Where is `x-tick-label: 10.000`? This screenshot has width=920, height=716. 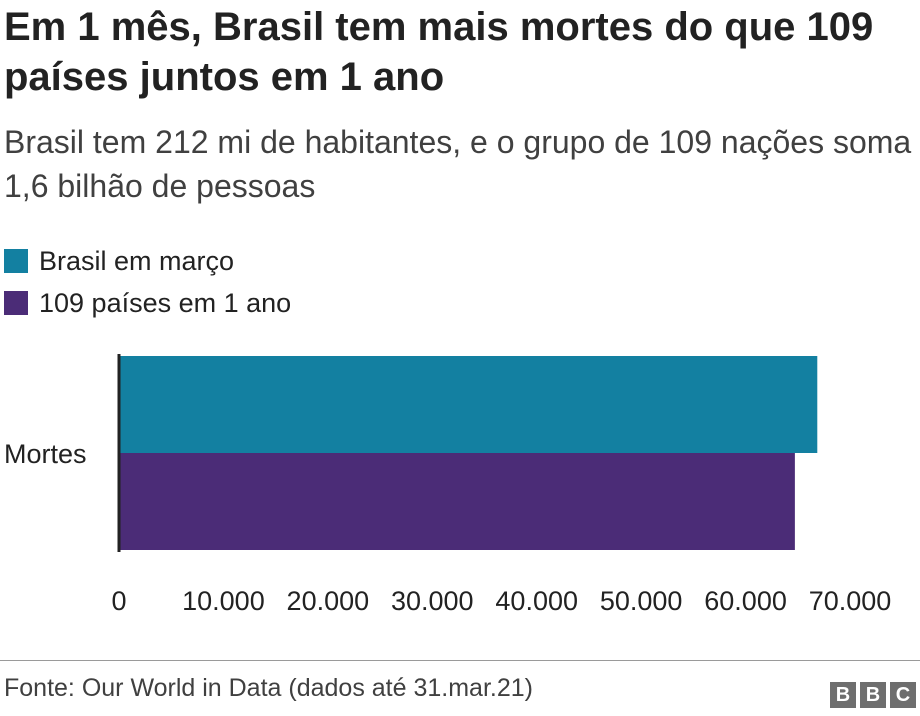
x-tick-label: 10.000 is located at coordinates (223, 601).